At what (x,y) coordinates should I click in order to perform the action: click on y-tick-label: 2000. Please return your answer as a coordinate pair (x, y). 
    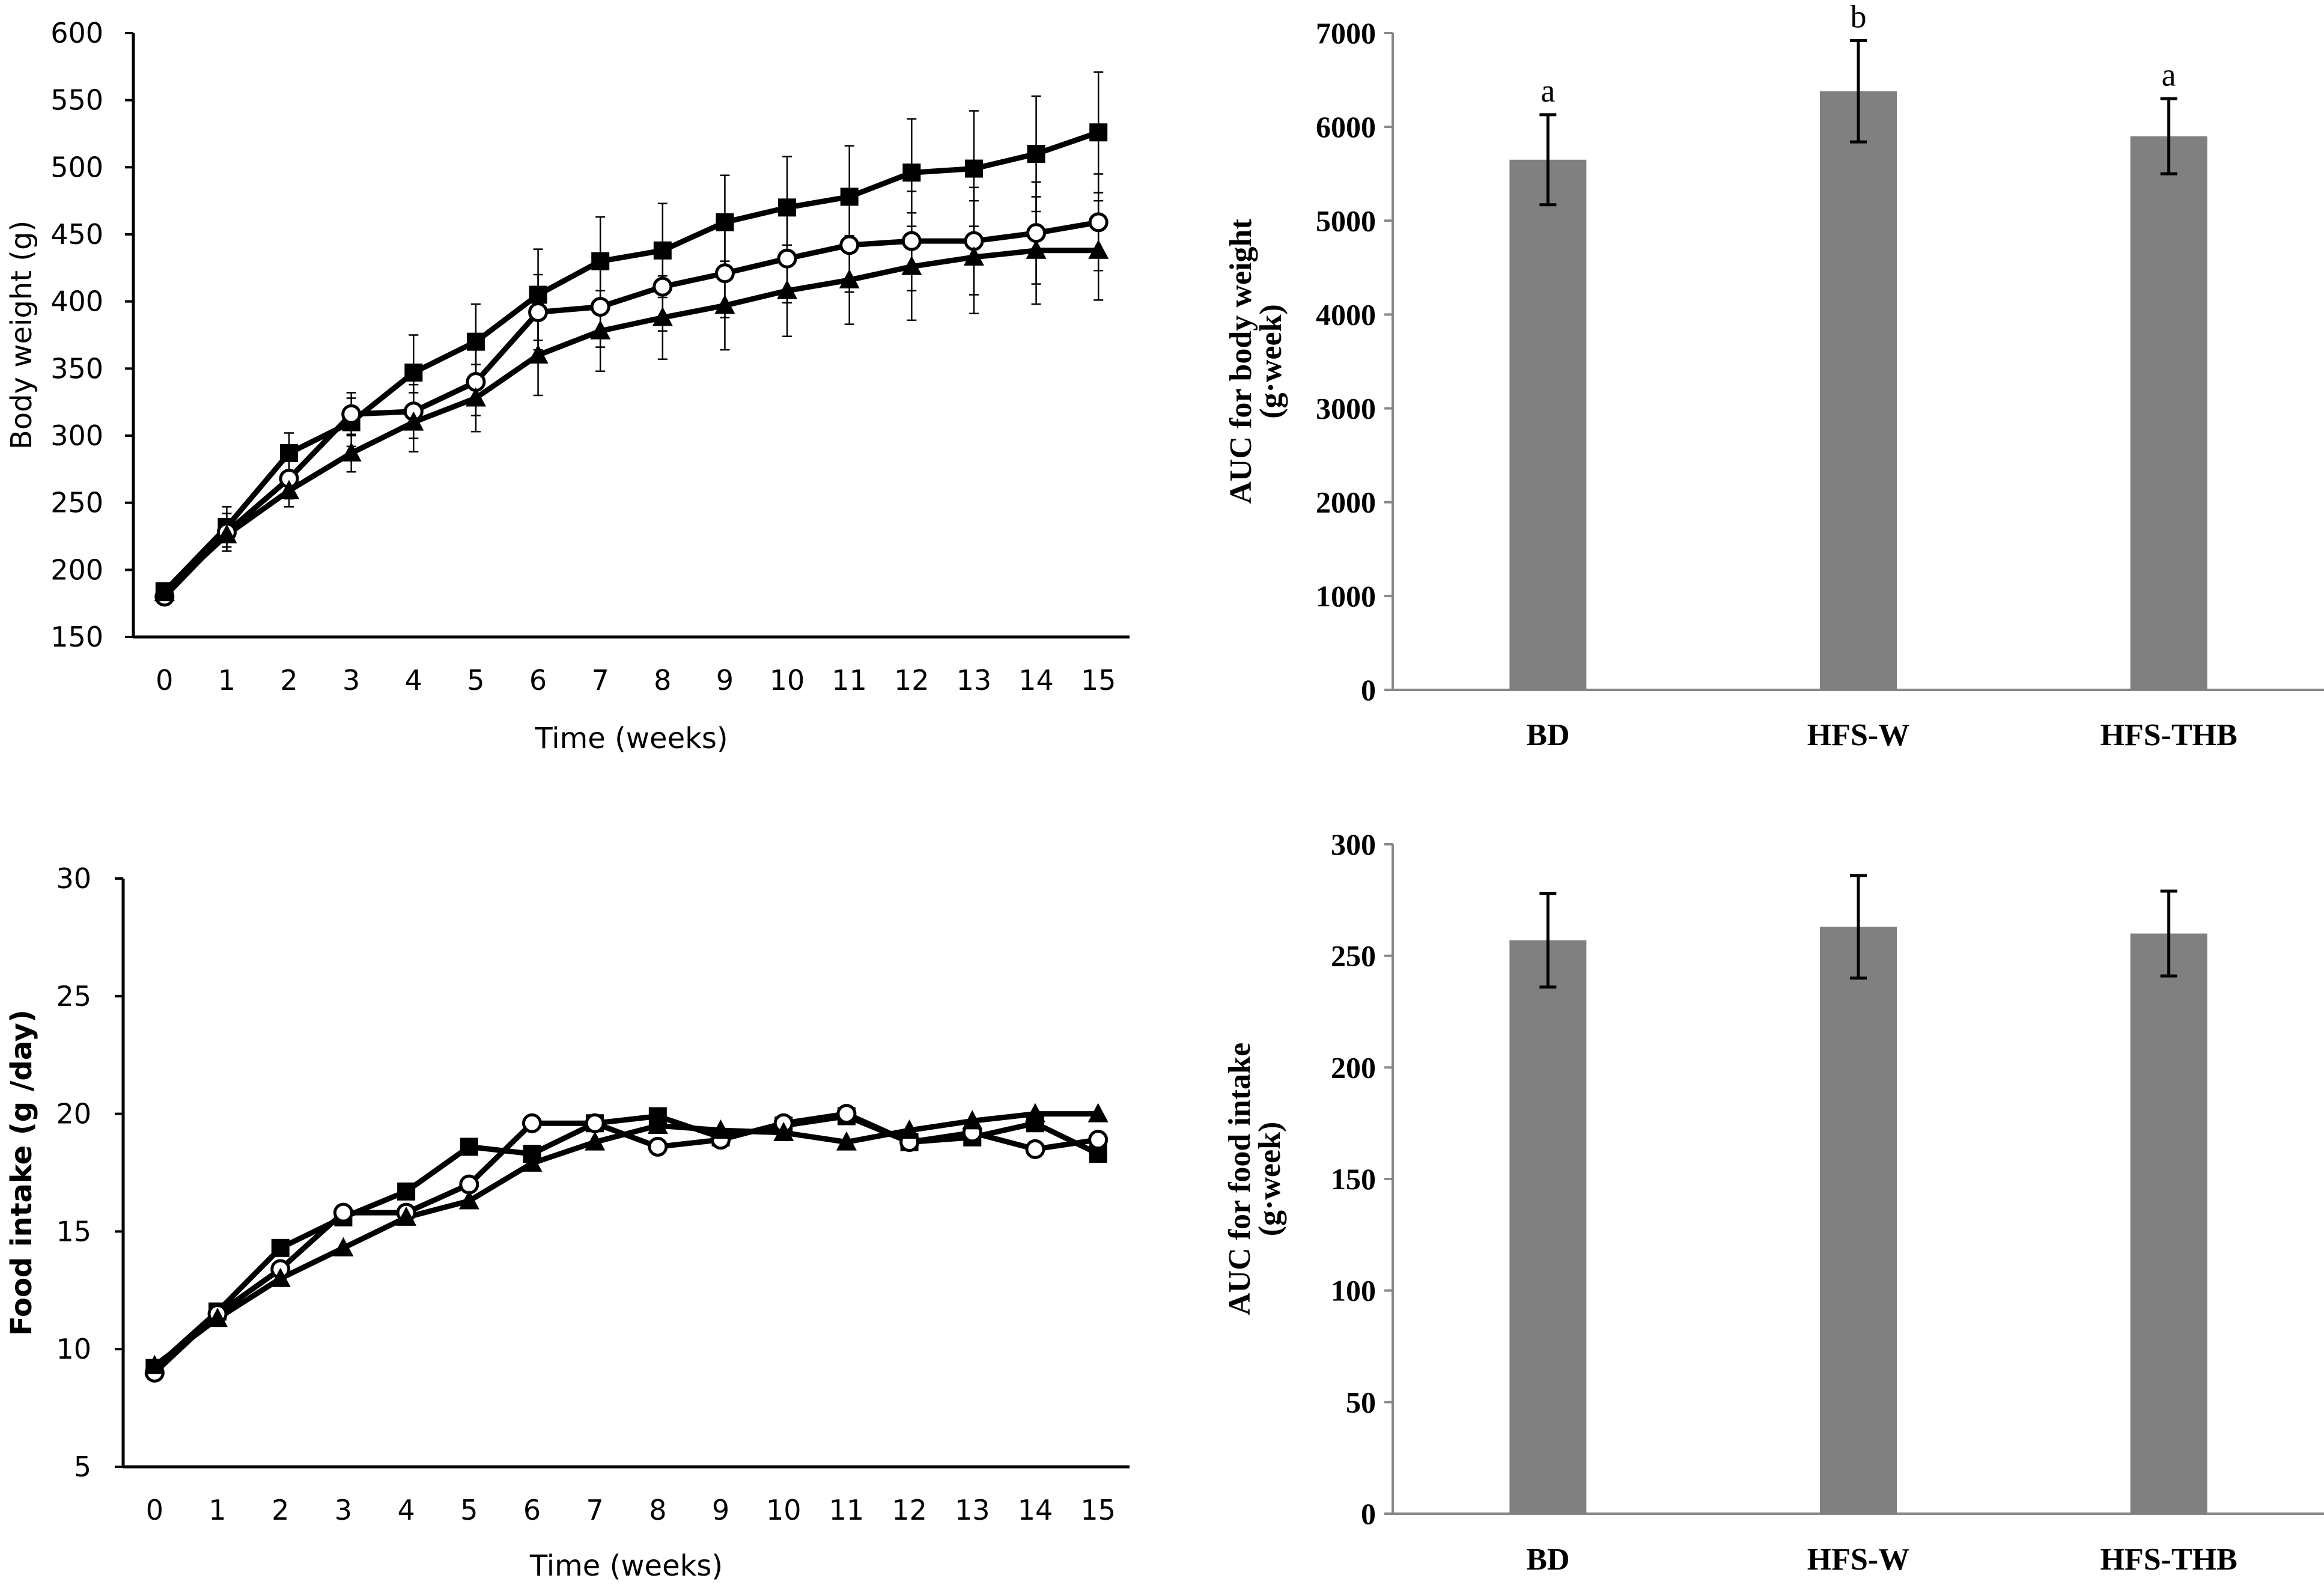
    Looking at the image, I should click on (1346, 503).